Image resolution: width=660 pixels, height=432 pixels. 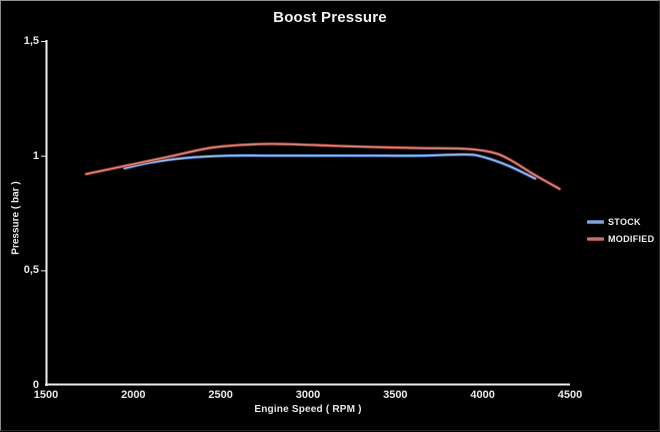 I want to click on legend-item-modified: MODIFIED, so click(x=620, y=238).